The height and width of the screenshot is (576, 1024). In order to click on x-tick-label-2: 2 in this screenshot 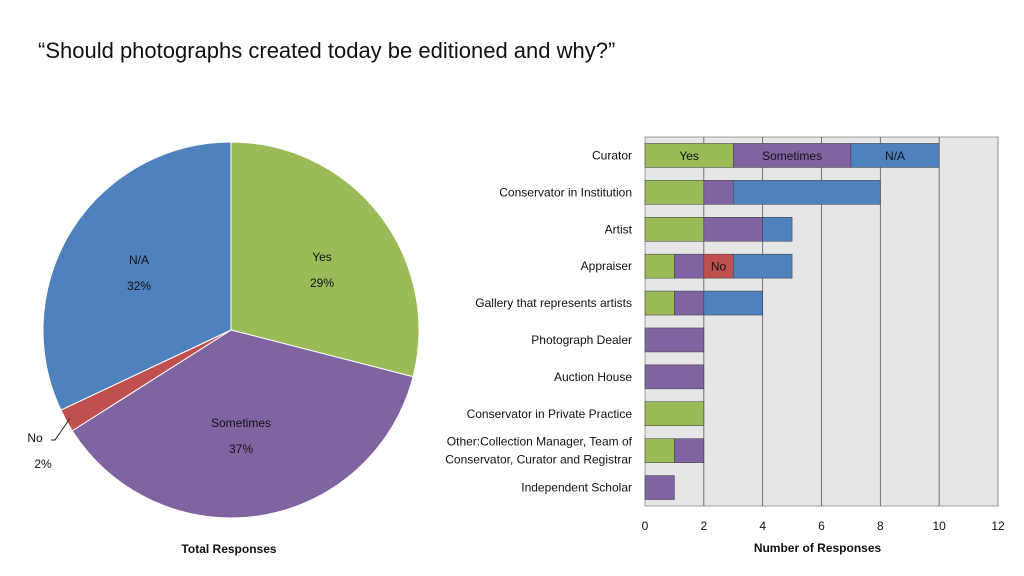, I will do `click(703, 526)`.